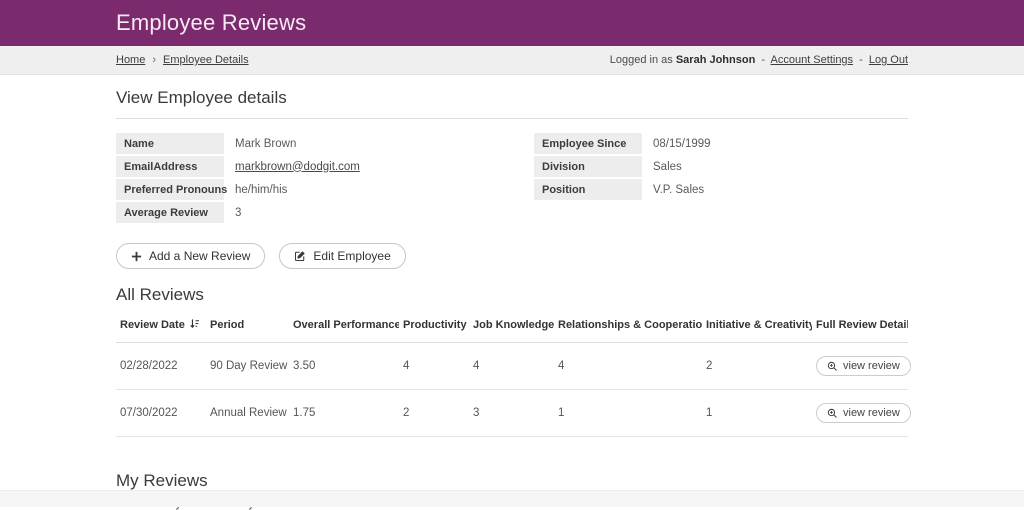 The height and width of the screenshot is (510, 1024). I want to click on app-title: Employee Reviews, so click(211, 22).